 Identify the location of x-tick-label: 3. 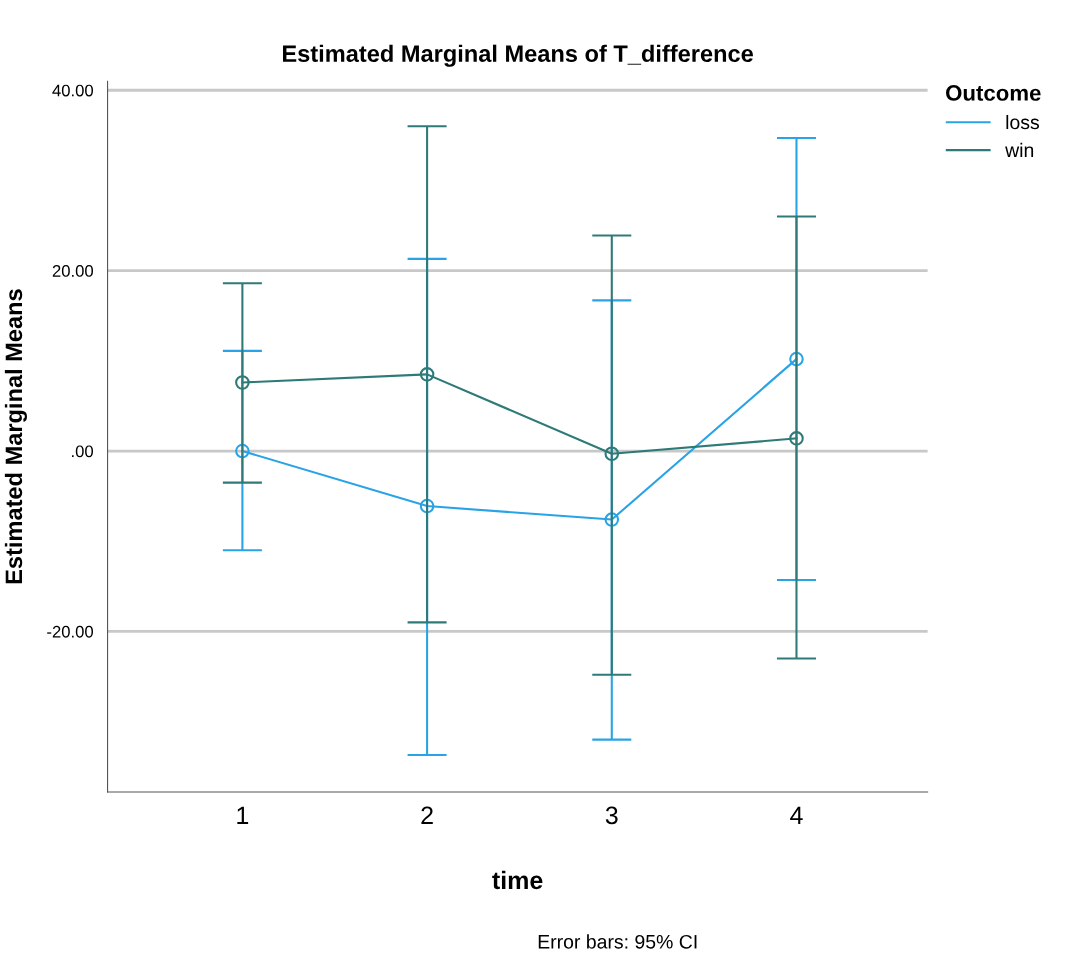
(611, 815).